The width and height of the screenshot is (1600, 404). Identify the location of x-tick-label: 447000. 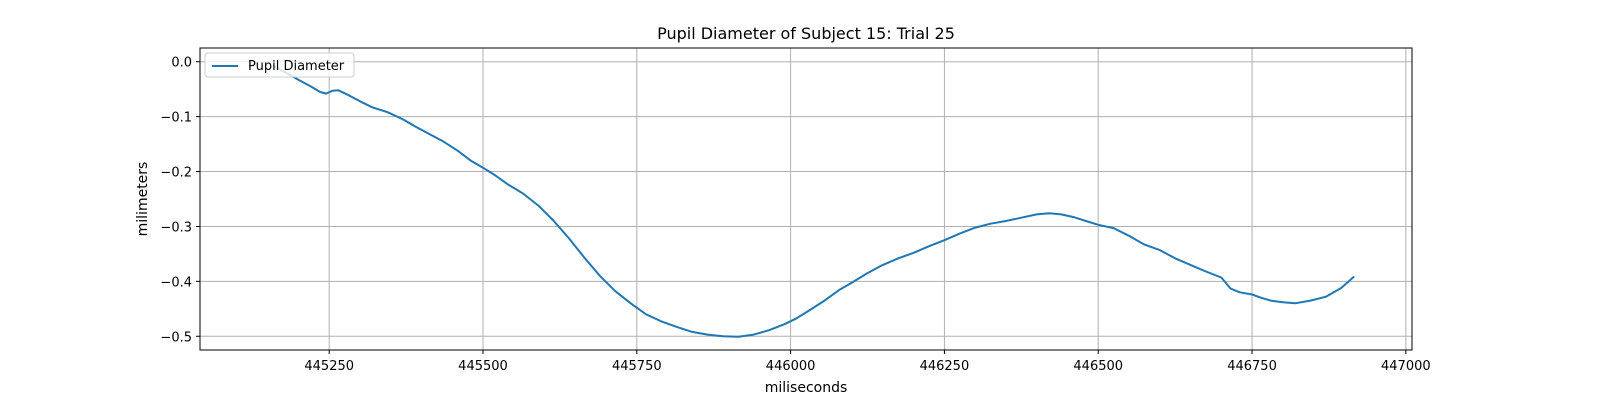
(1406, 366).